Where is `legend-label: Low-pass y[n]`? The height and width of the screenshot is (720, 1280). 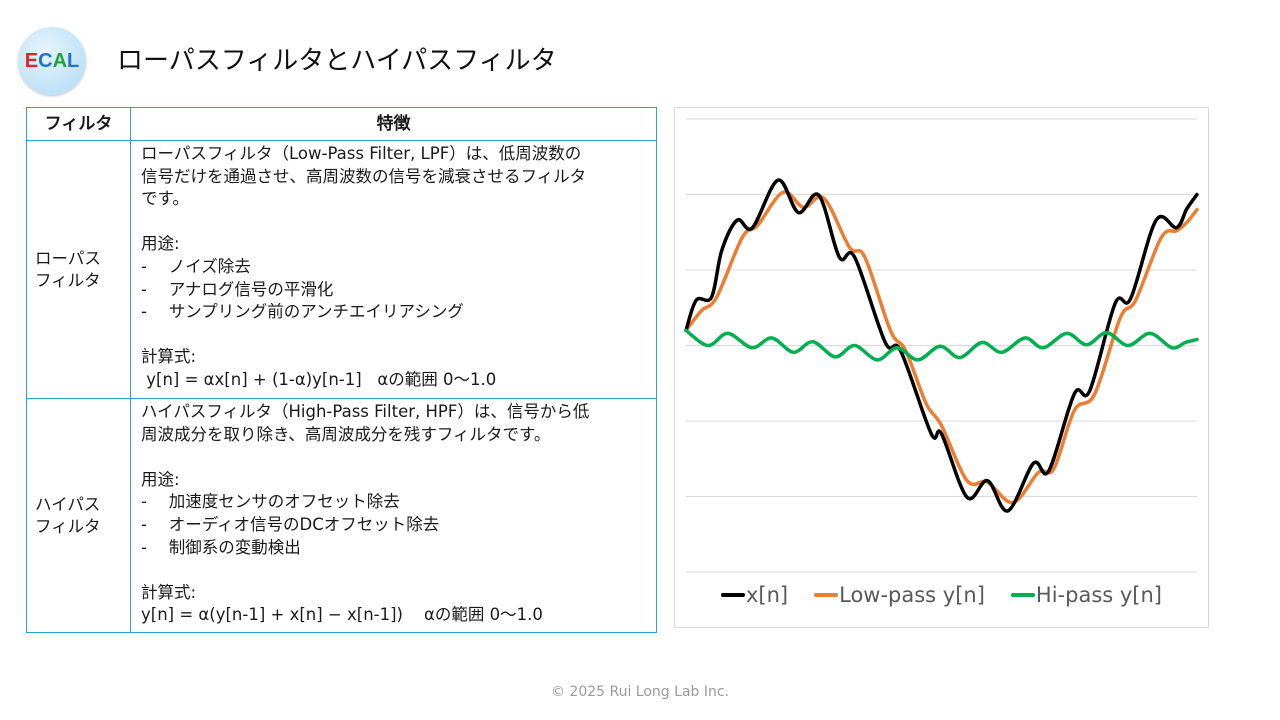 legend-label: Low-pass y[n] is located at coordinates (912, 595).